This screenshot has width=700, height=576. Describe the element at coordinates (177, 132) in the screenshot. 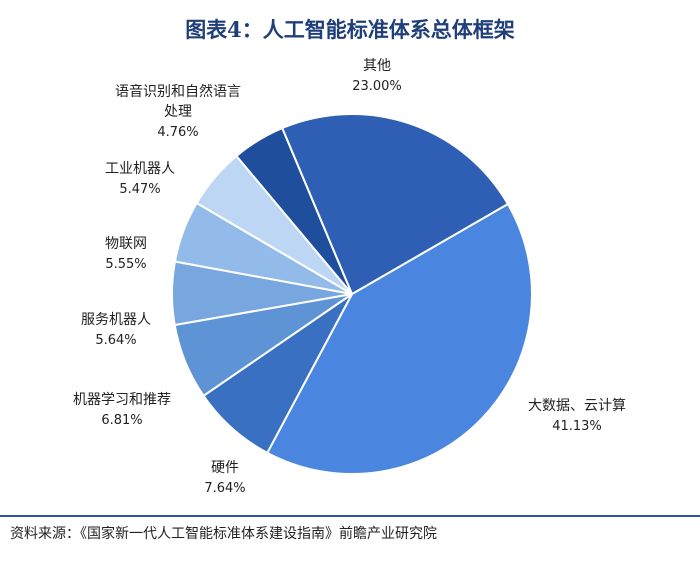

I see `slice-value-label: 4.76%` at that location.